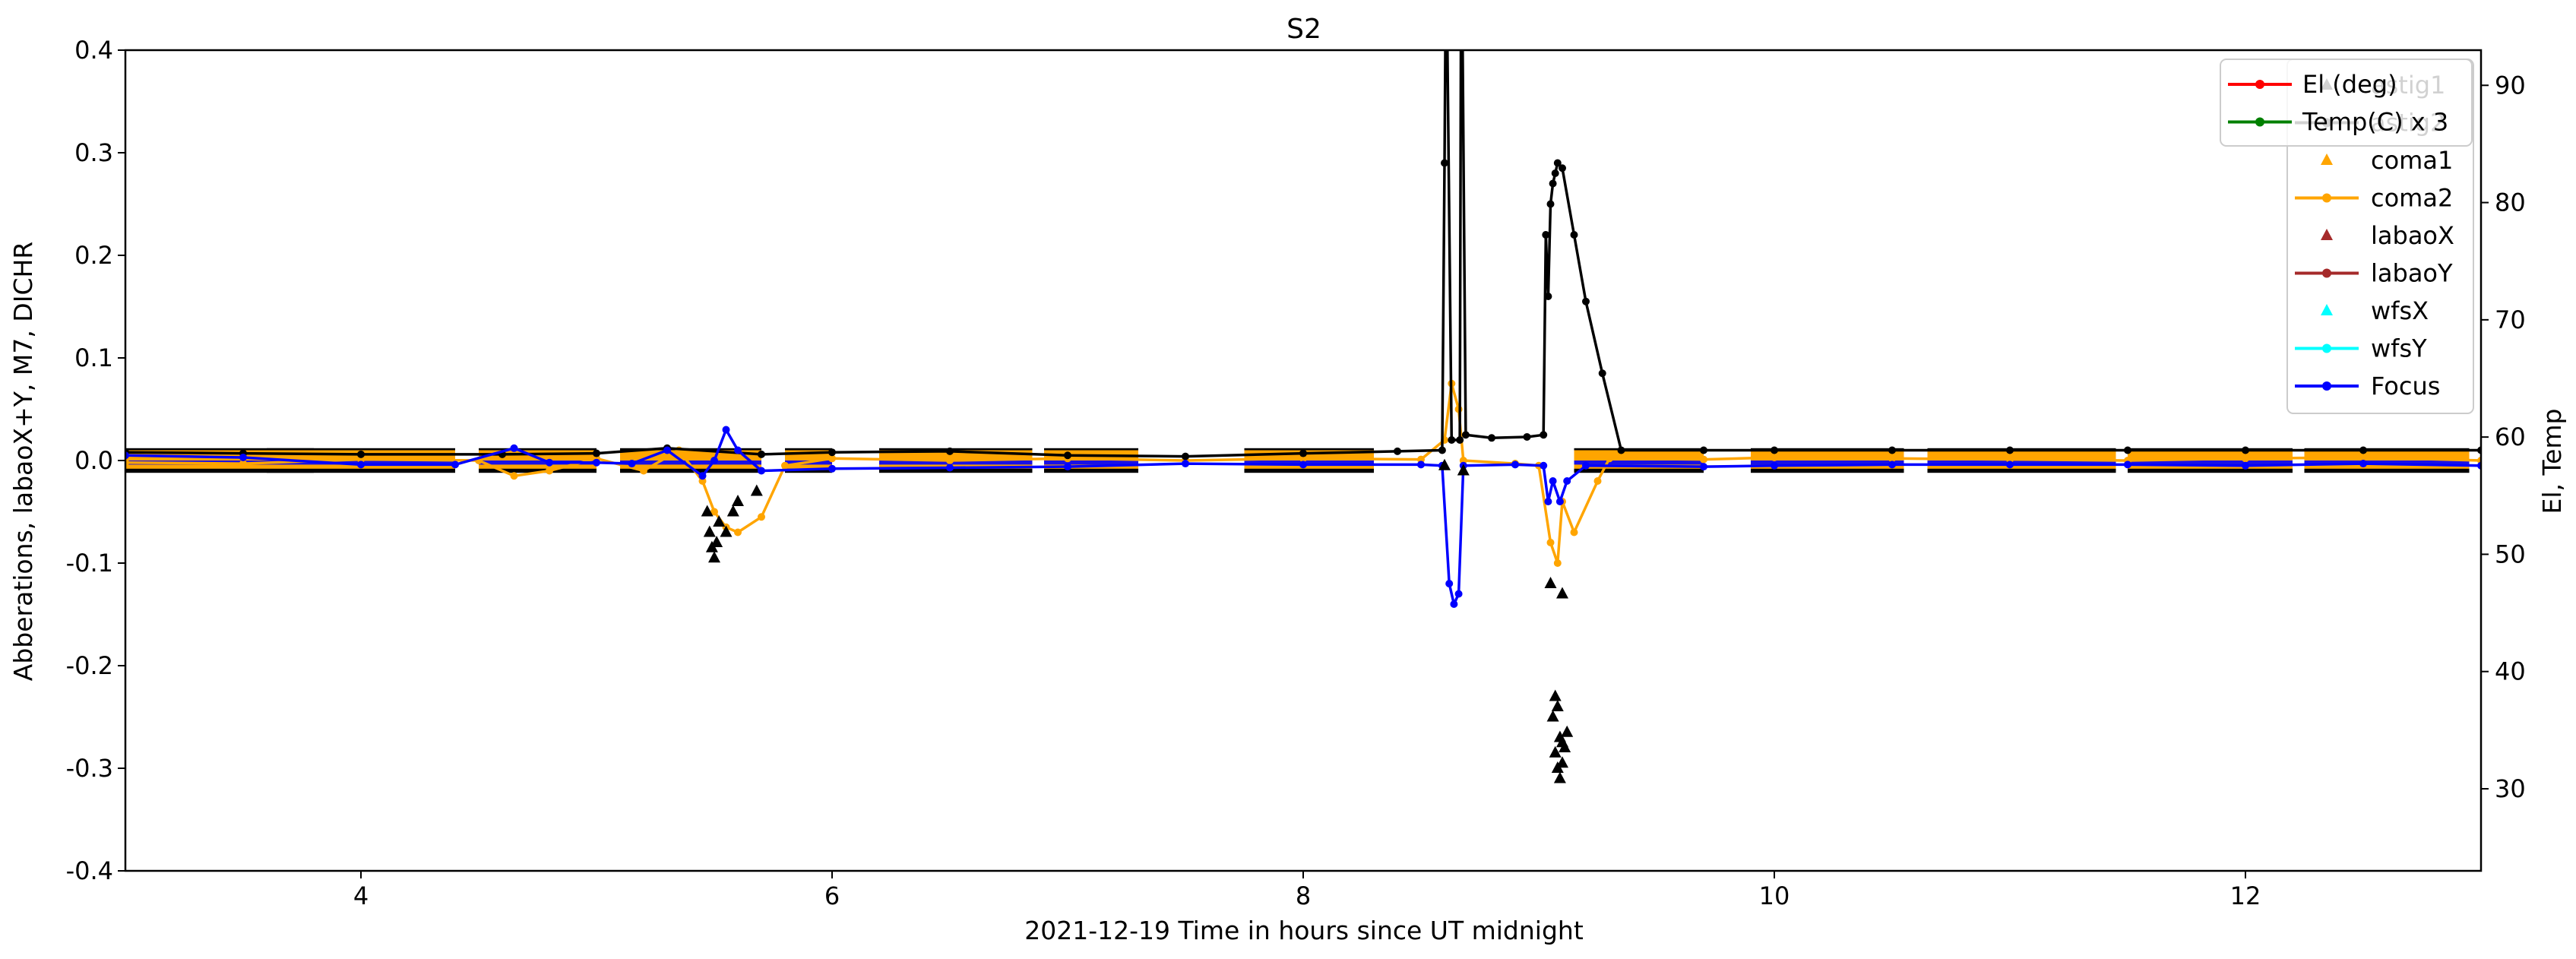 The height and width of the screenshot is (959, 2576). Describe the element at coordinates (2399, 348) in the screenshot. I see `legend-left-wfsy-label: wfsY` at that location.